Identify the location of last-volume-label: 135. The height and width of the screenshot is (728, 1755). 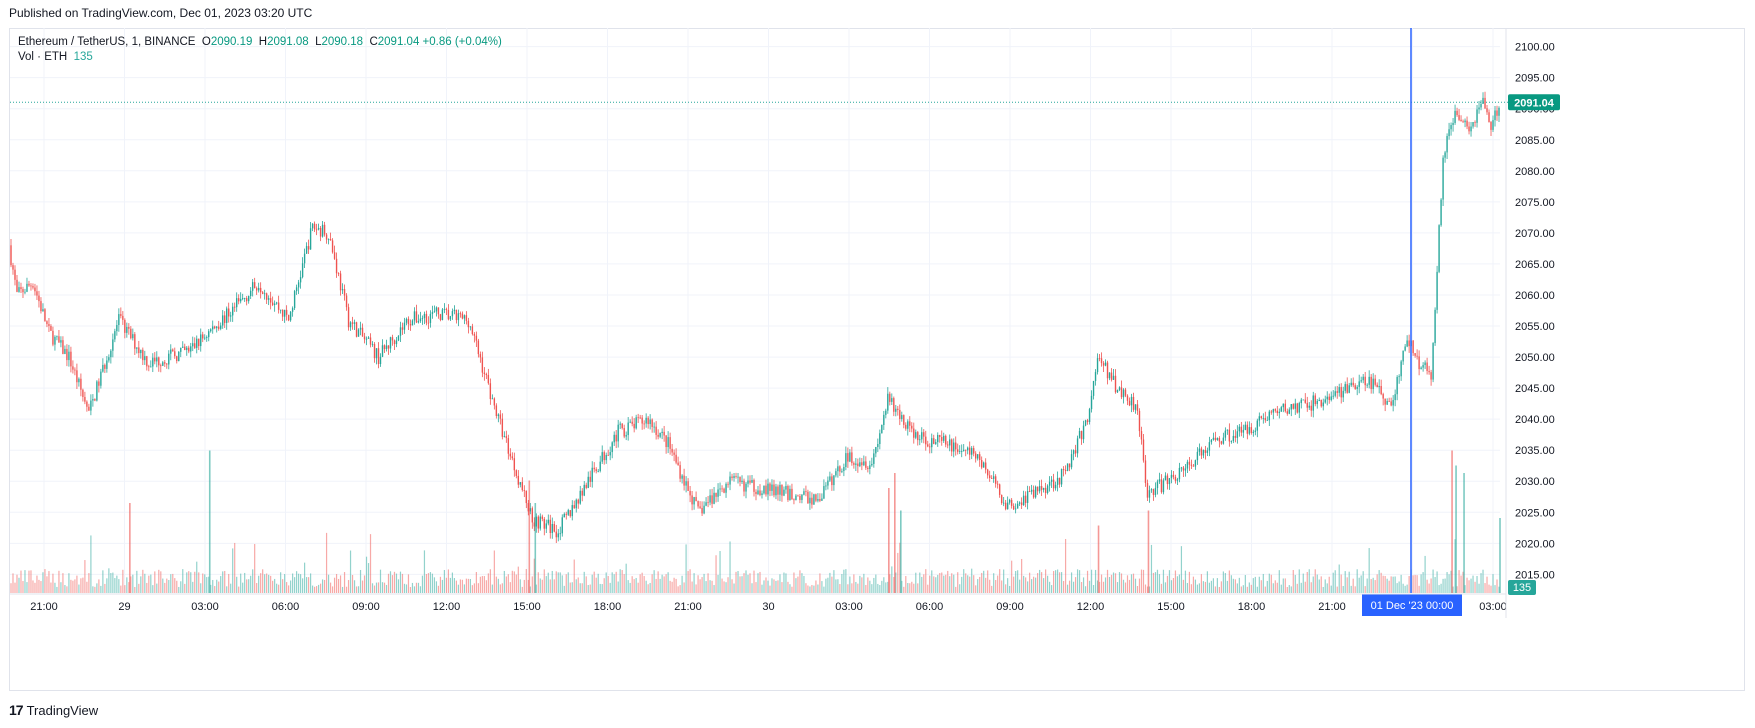
(1522, 588).